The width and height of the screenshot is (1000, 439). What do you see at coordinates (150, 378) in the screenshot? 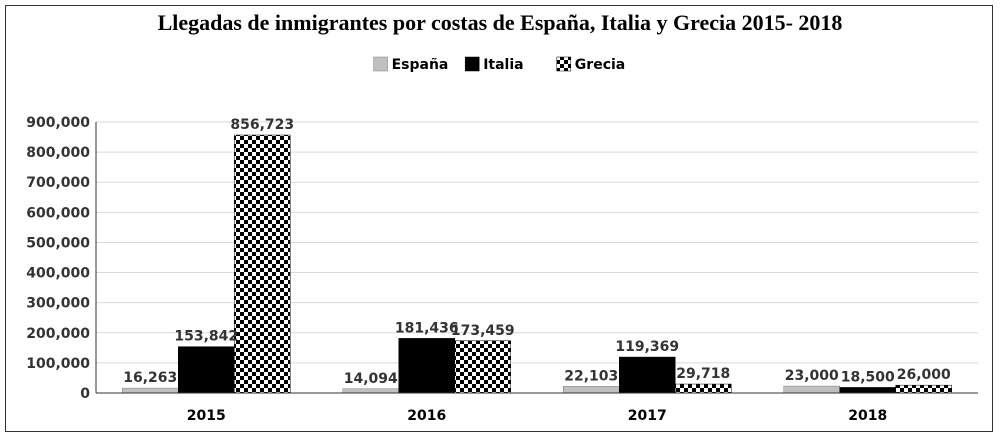
I see `data-label: 16,263` at bounding box center [150, 378].